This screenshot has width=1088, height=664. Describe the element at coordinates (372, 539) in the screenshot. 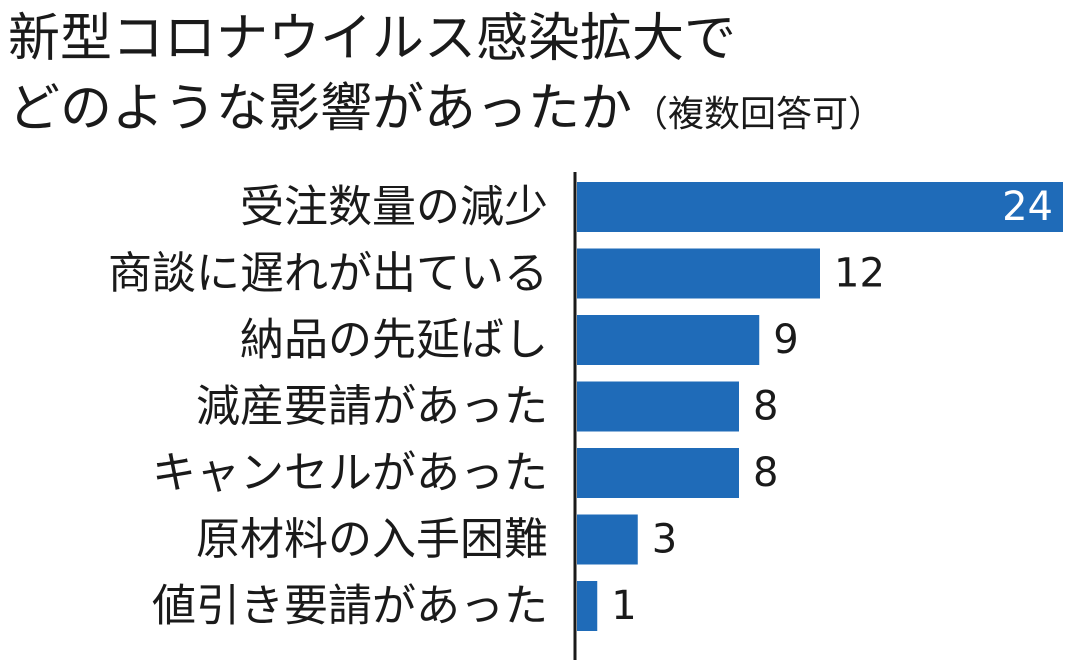

I see `category-label: 原材料の入手困難` at that location.